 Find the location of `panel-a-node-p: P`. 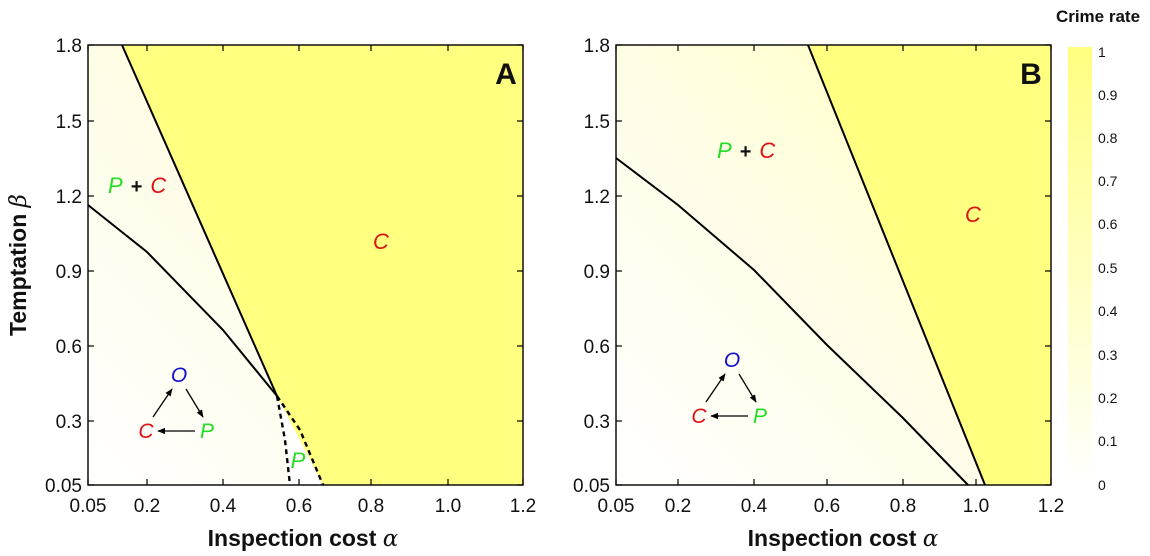

panel-a-node-p: P is located at coordinates (207, 431).